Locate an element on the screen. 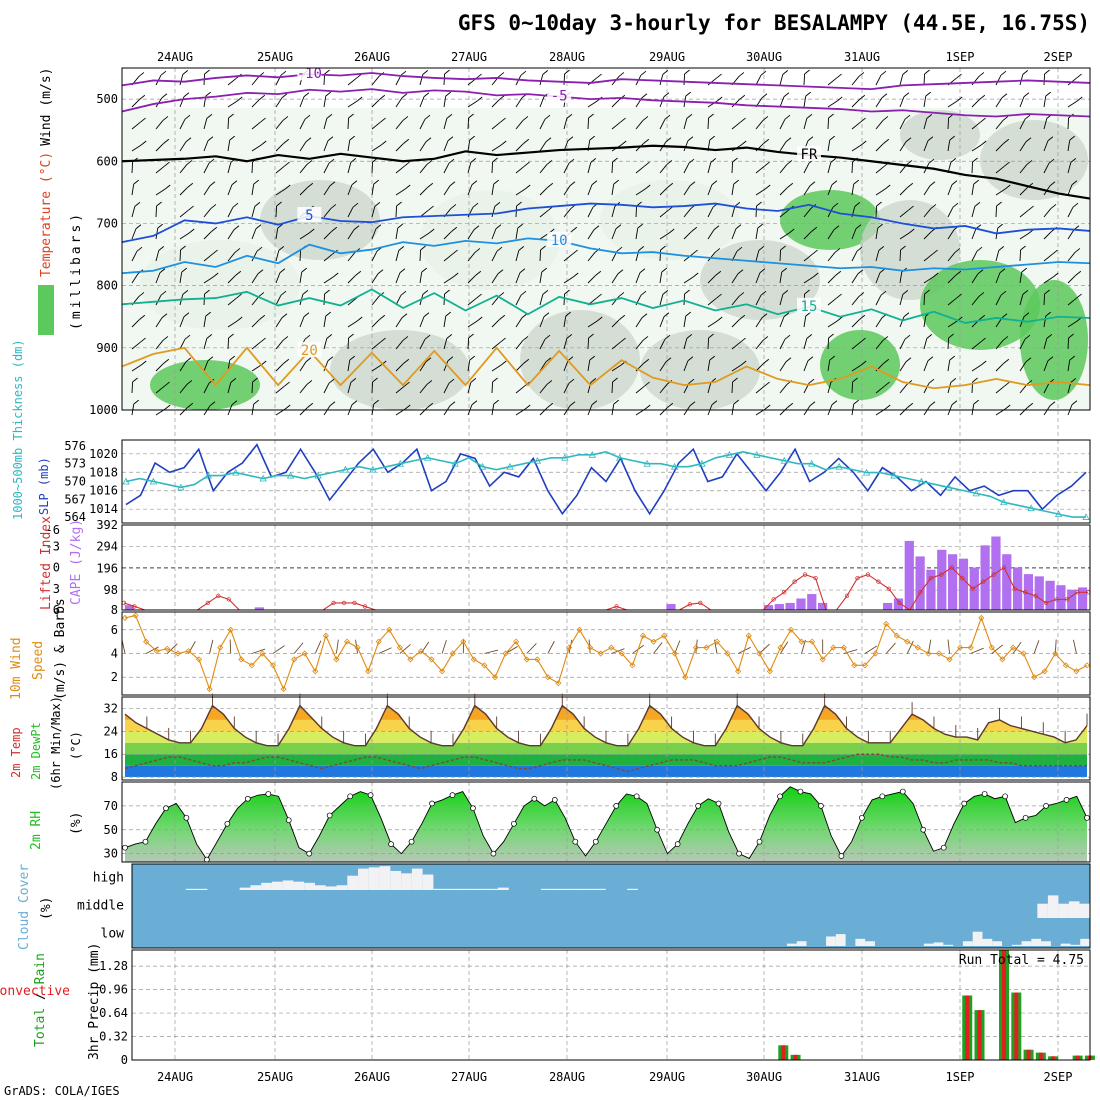 Image resolution: width=1100 pixels, height=1100 pixels. slp-tick-label: 1018 is located at coordinates (103, 472).